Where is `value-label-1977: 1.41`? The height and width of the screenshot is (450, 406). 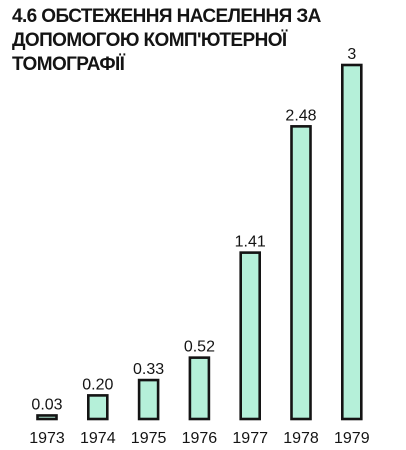
value-label-1977: 1.41 is located at coordinates (250, 242).